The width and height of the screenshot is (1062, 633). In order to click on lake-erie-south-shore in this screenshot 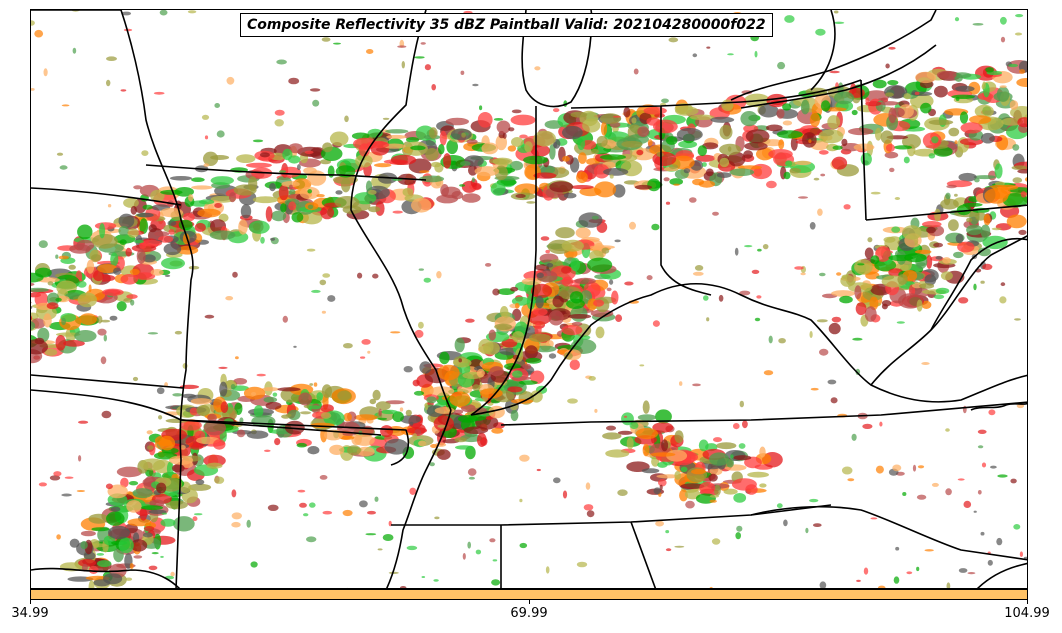, I will do `click(838, 76)`.